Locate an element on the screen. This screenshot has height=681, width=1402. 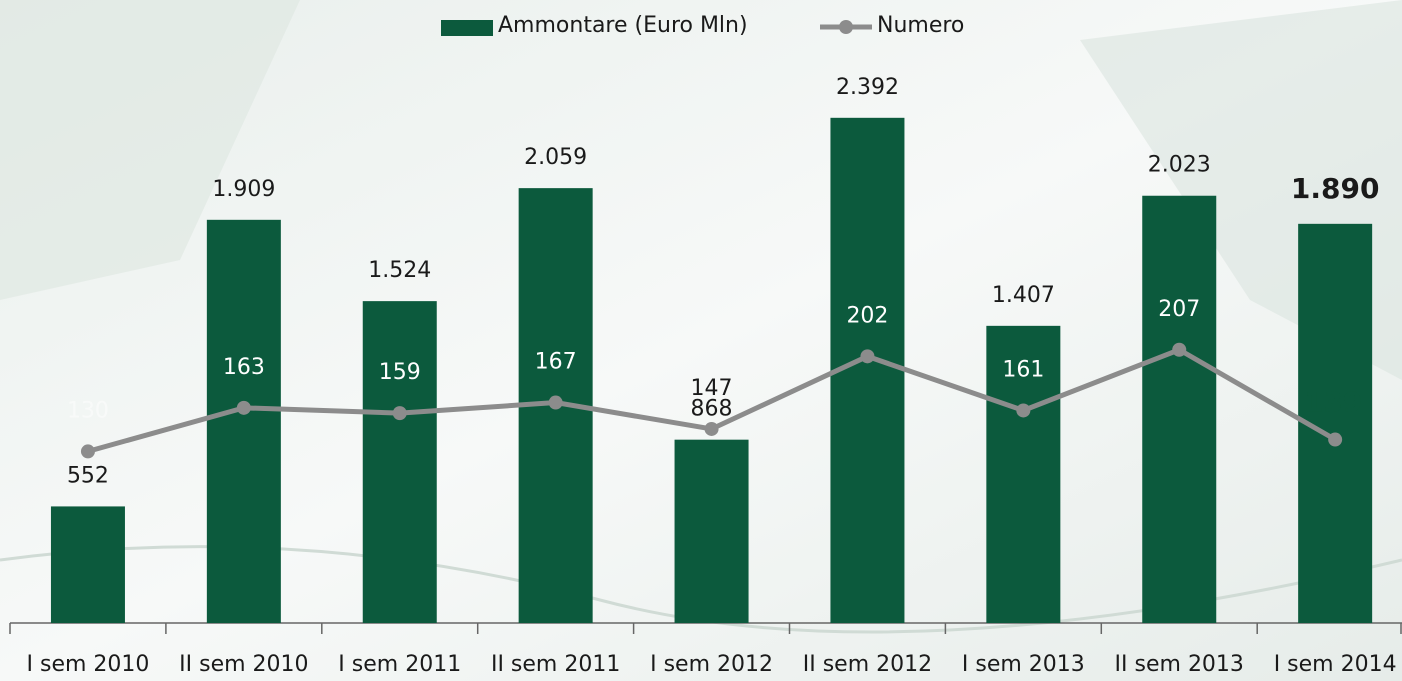
line-value-label: 163 is located at coordinates (244, 367).